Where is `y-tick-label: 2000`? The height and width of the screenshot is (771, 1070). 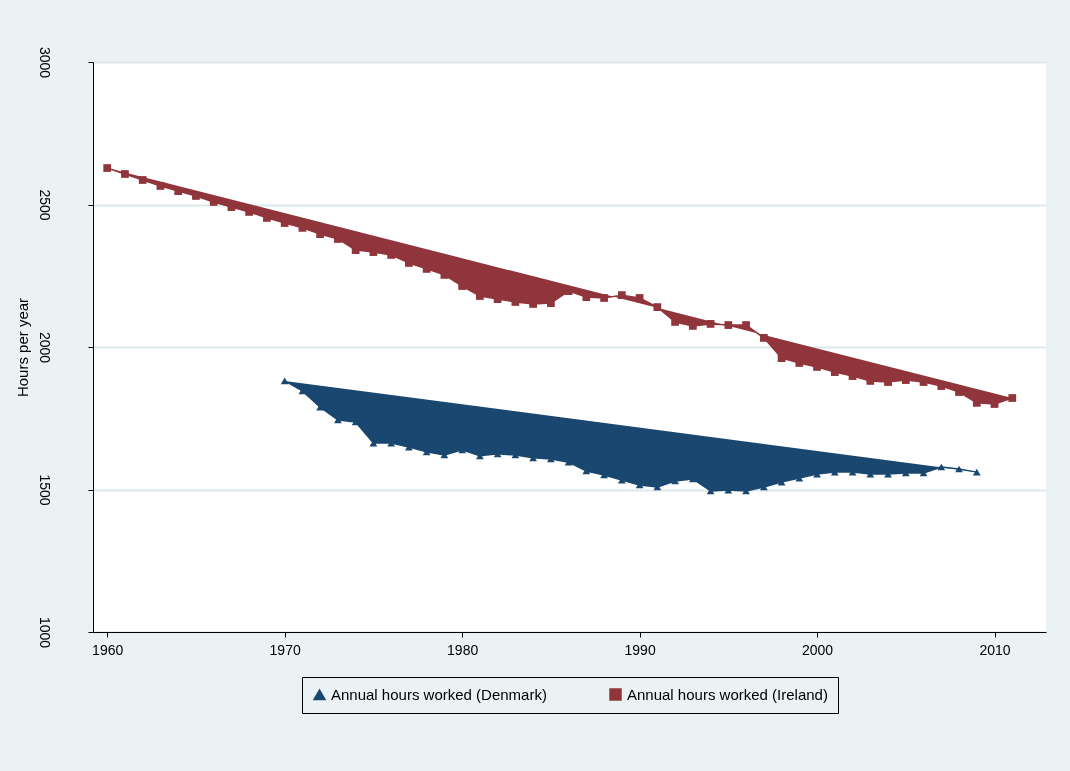 y-tick-label: 2000 is located at coordinates (44, 347).